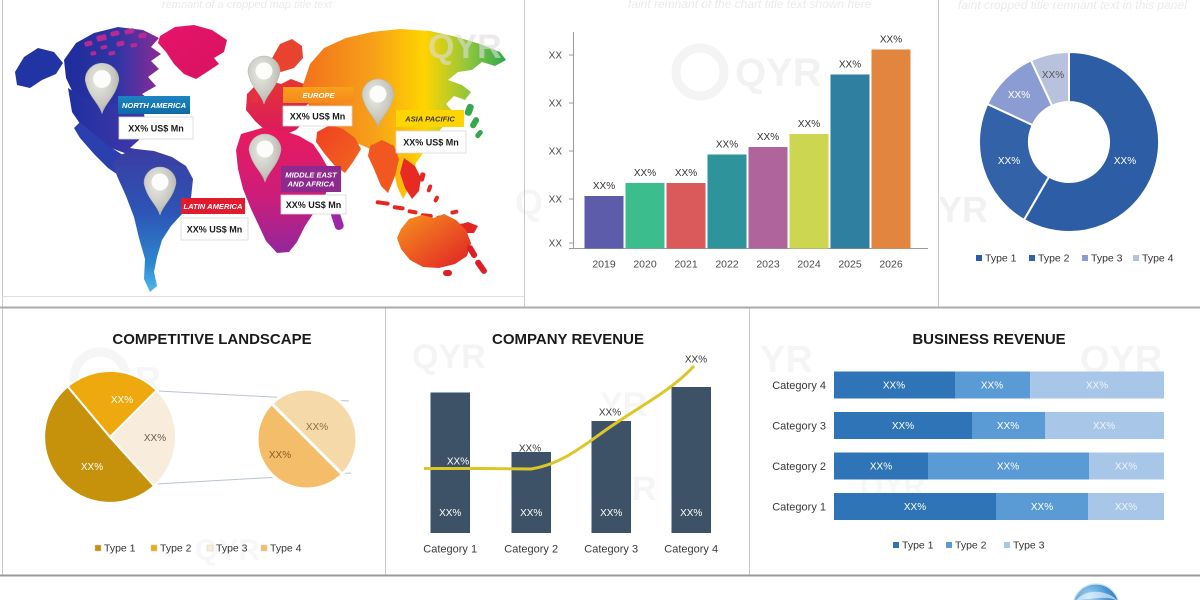 The image size is (1200, 600). What do you see at coordinates (311, 175) in the screenshot?
I see `svg-text: MIDDLE EAST` at bounding box center [311, 175].